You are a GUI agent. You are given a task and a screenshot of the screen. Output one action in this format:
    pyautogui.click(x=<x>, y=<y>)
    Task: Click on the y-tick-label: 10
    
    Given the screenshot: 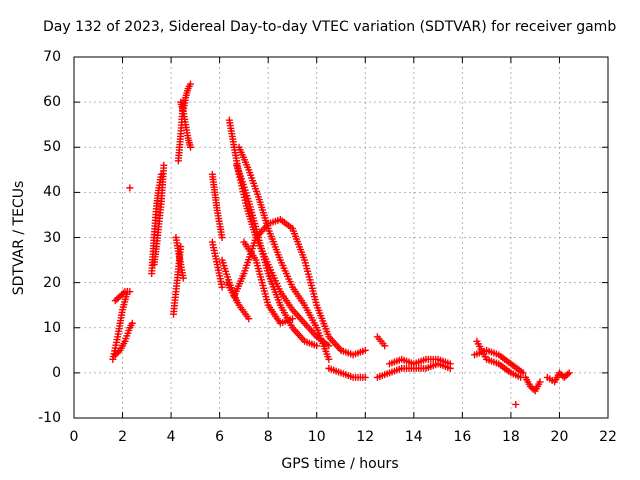 What is the action you would take?
    pyautogui.click(x=52, y=327)
    